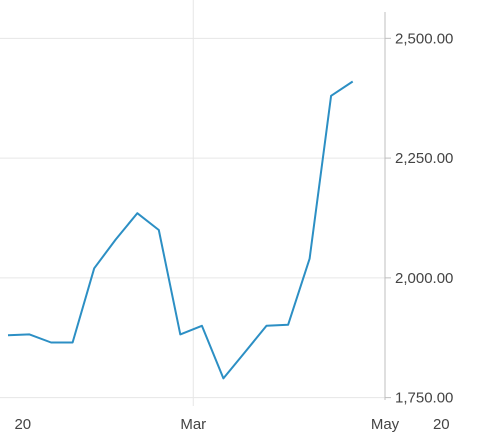 The height and width of the screenshot is (435, 483). I want to click on y-tick-label: 2,250.00, so click(424, 158).